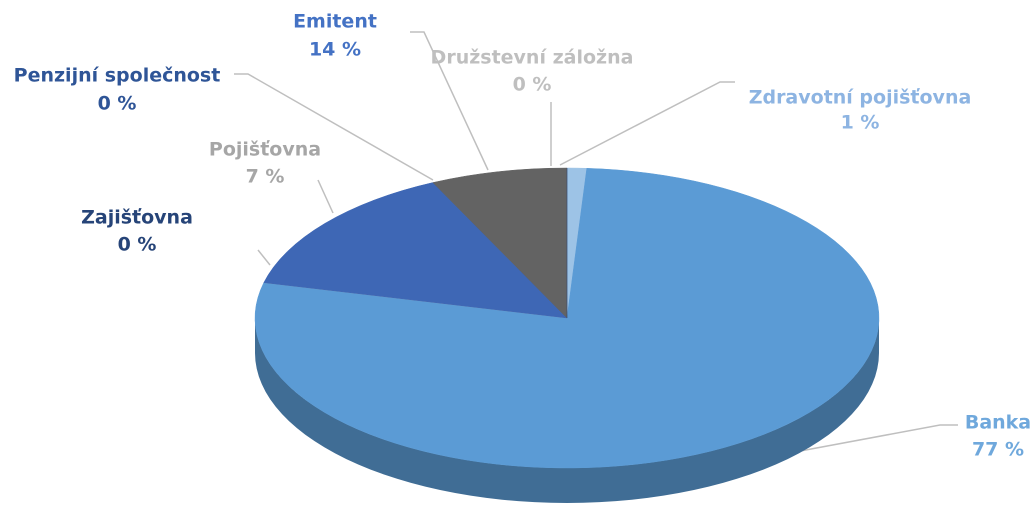 The height and width of the screenshot is (524, 1035). What do you see at coordinates (265, 150) in the screenshot?
I see `slice-label: Pojišťovna` at bounding box center [265, 150].